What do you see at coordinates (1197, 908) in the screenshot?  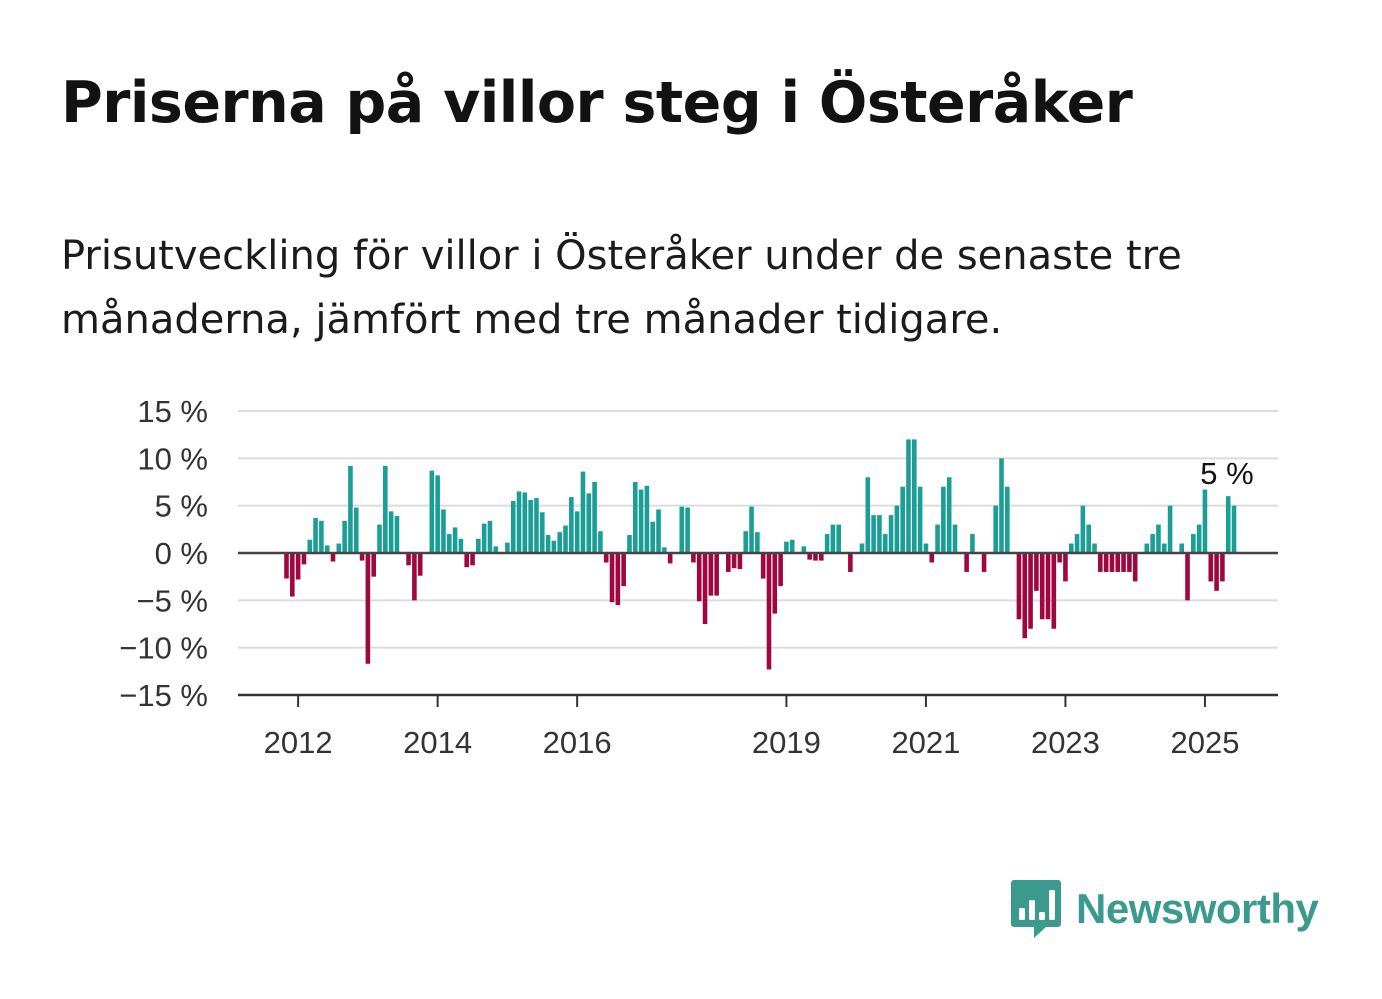 I see `brand-name: Newsworthy` at bounding box center [1197, 908].